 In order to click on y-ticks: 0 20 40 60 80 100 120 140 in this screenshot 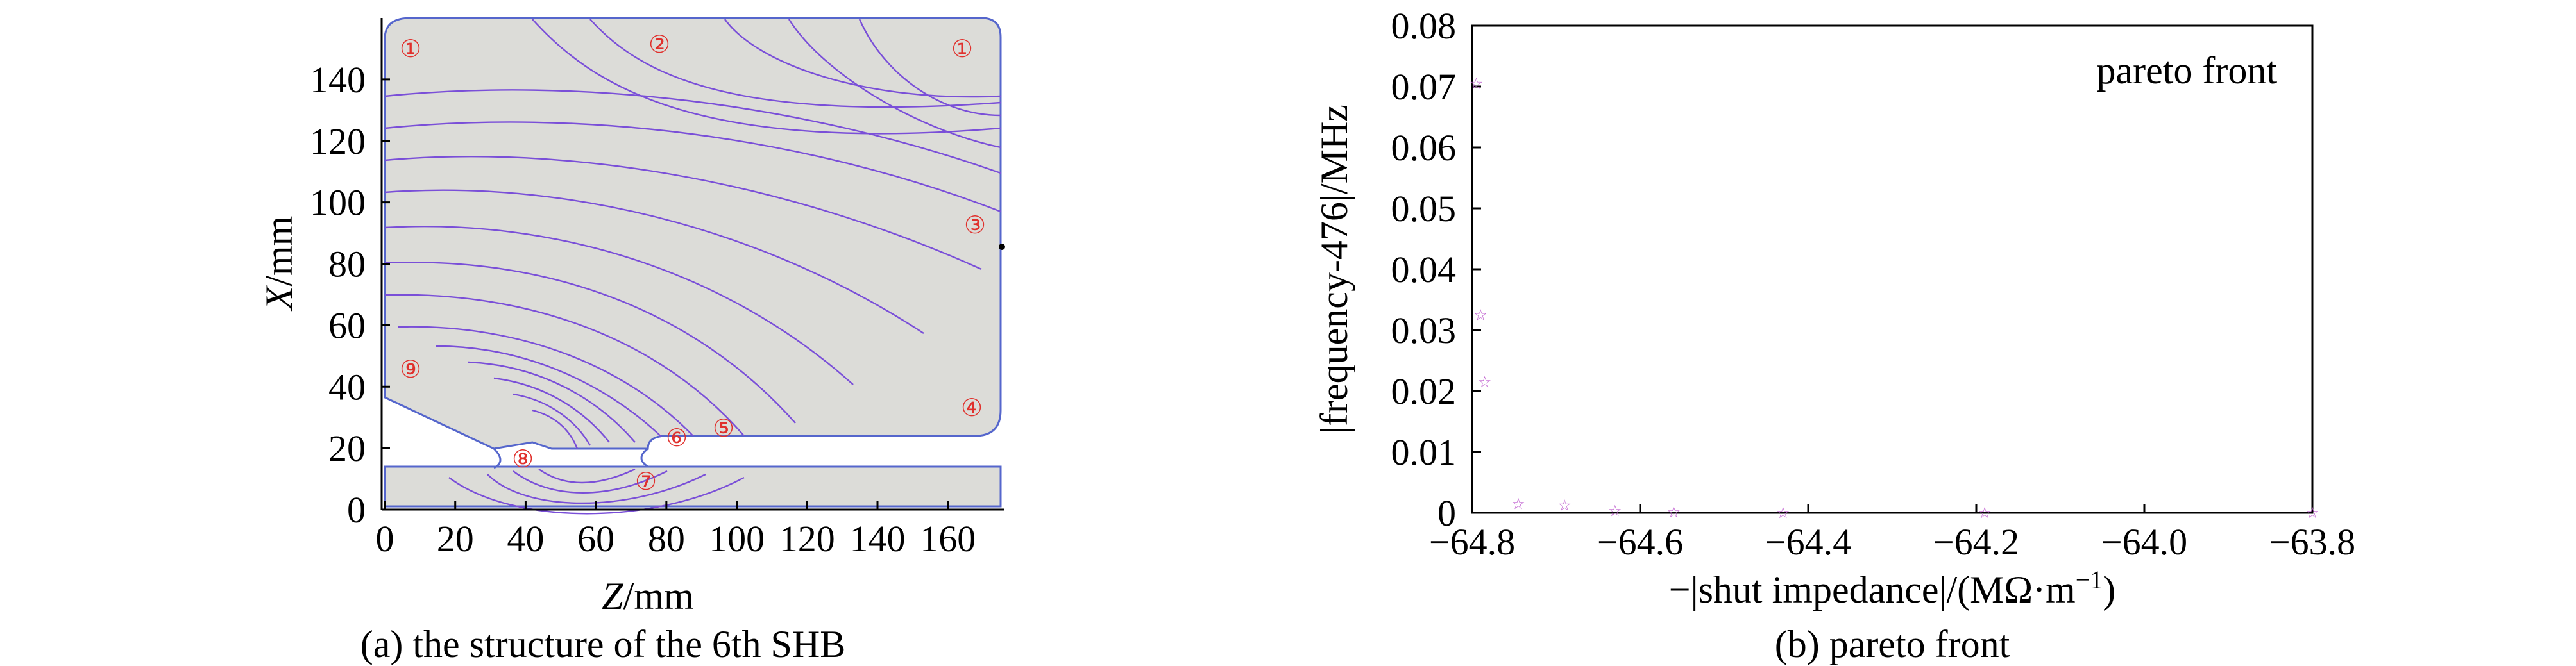, I will do `click(350, 295)`.